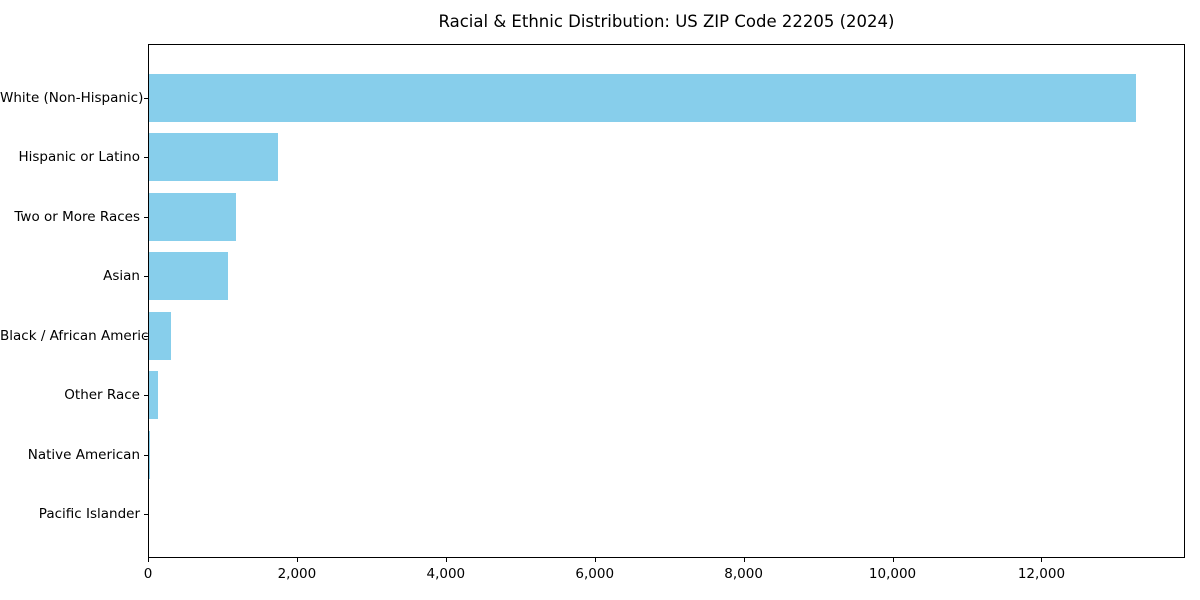 The image size is (1200, 600). Describe the element at coordinates (743, 574) in the screenshot. I see `x-tick-label: 8,000` at that location.